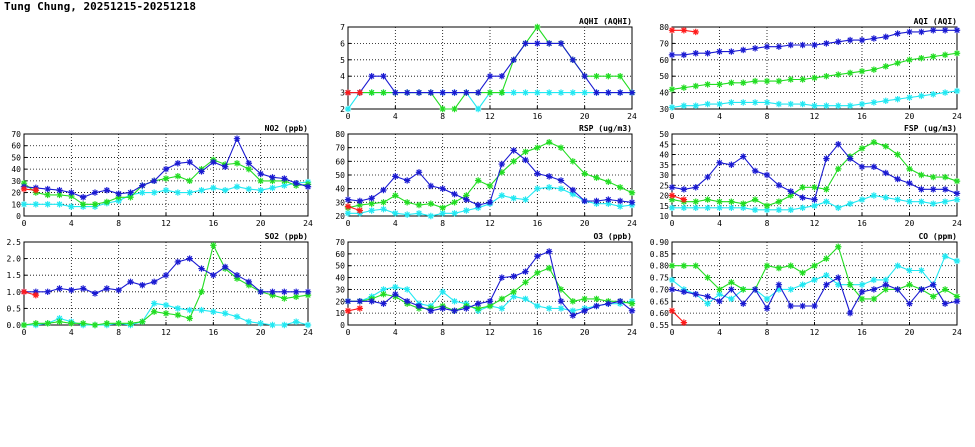 This screenshot has width=975, height=447. Describe the element at coordinates (342, 60) in the screenshot. I see `y-tick-label: 5` at that location.